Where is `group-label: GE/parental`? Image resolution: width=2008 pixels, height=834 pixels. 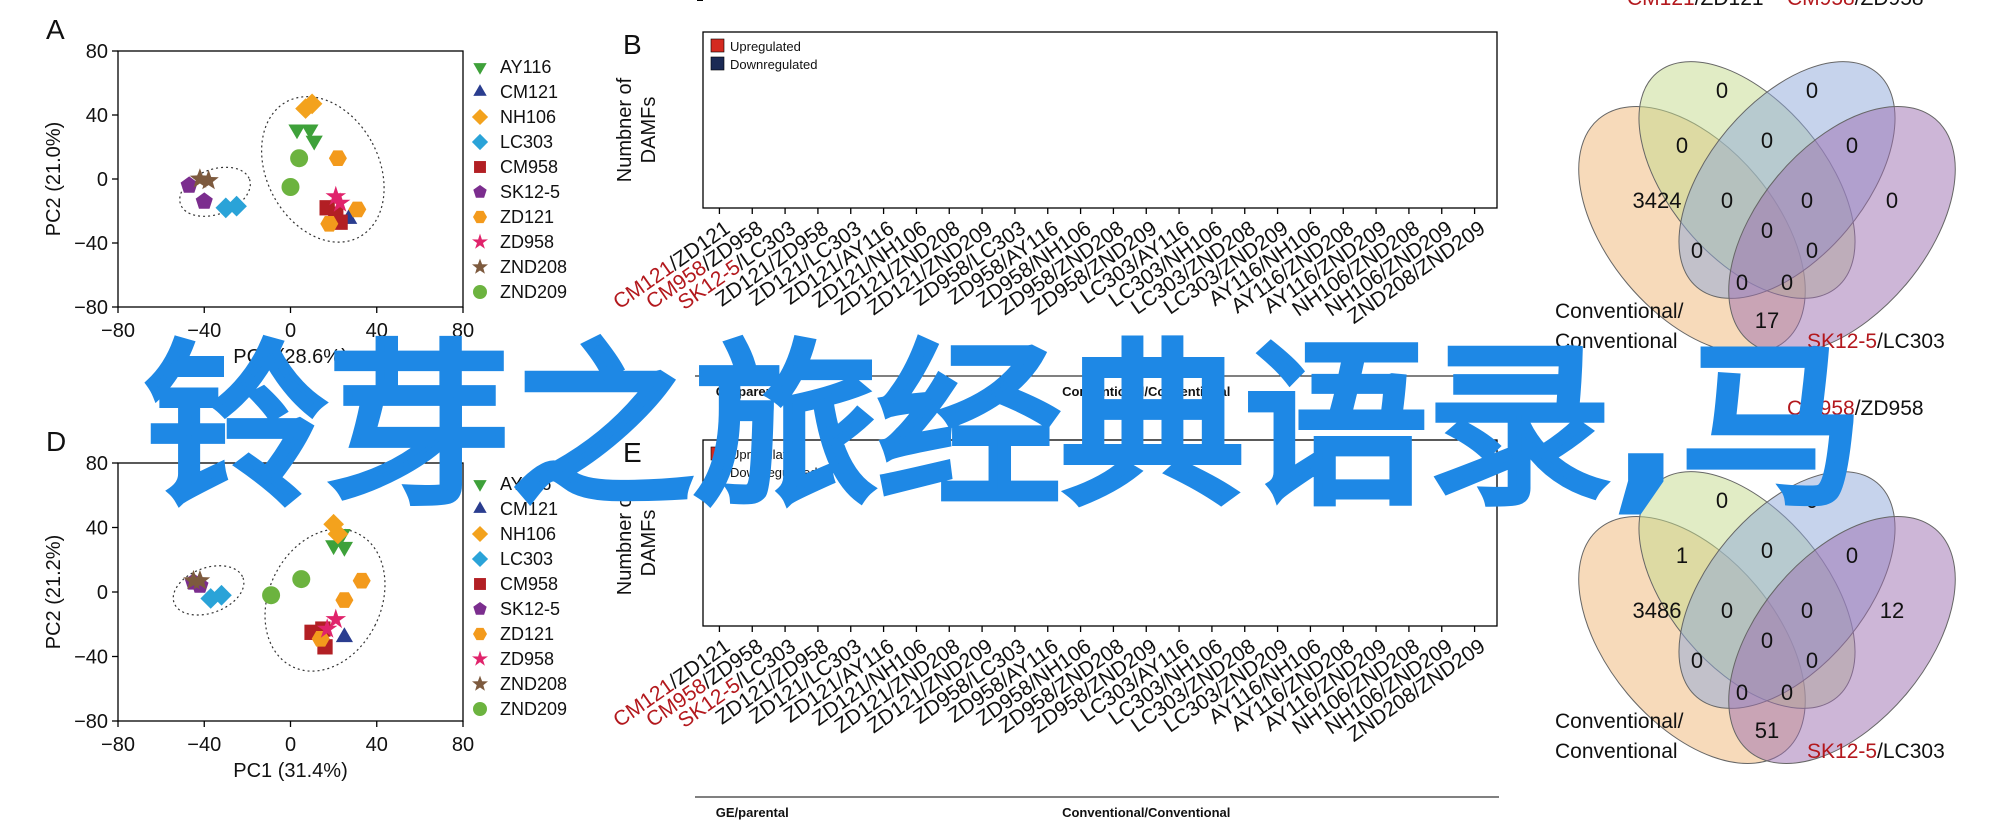
group-label: GE/parental is located at coordinates (752, 812).